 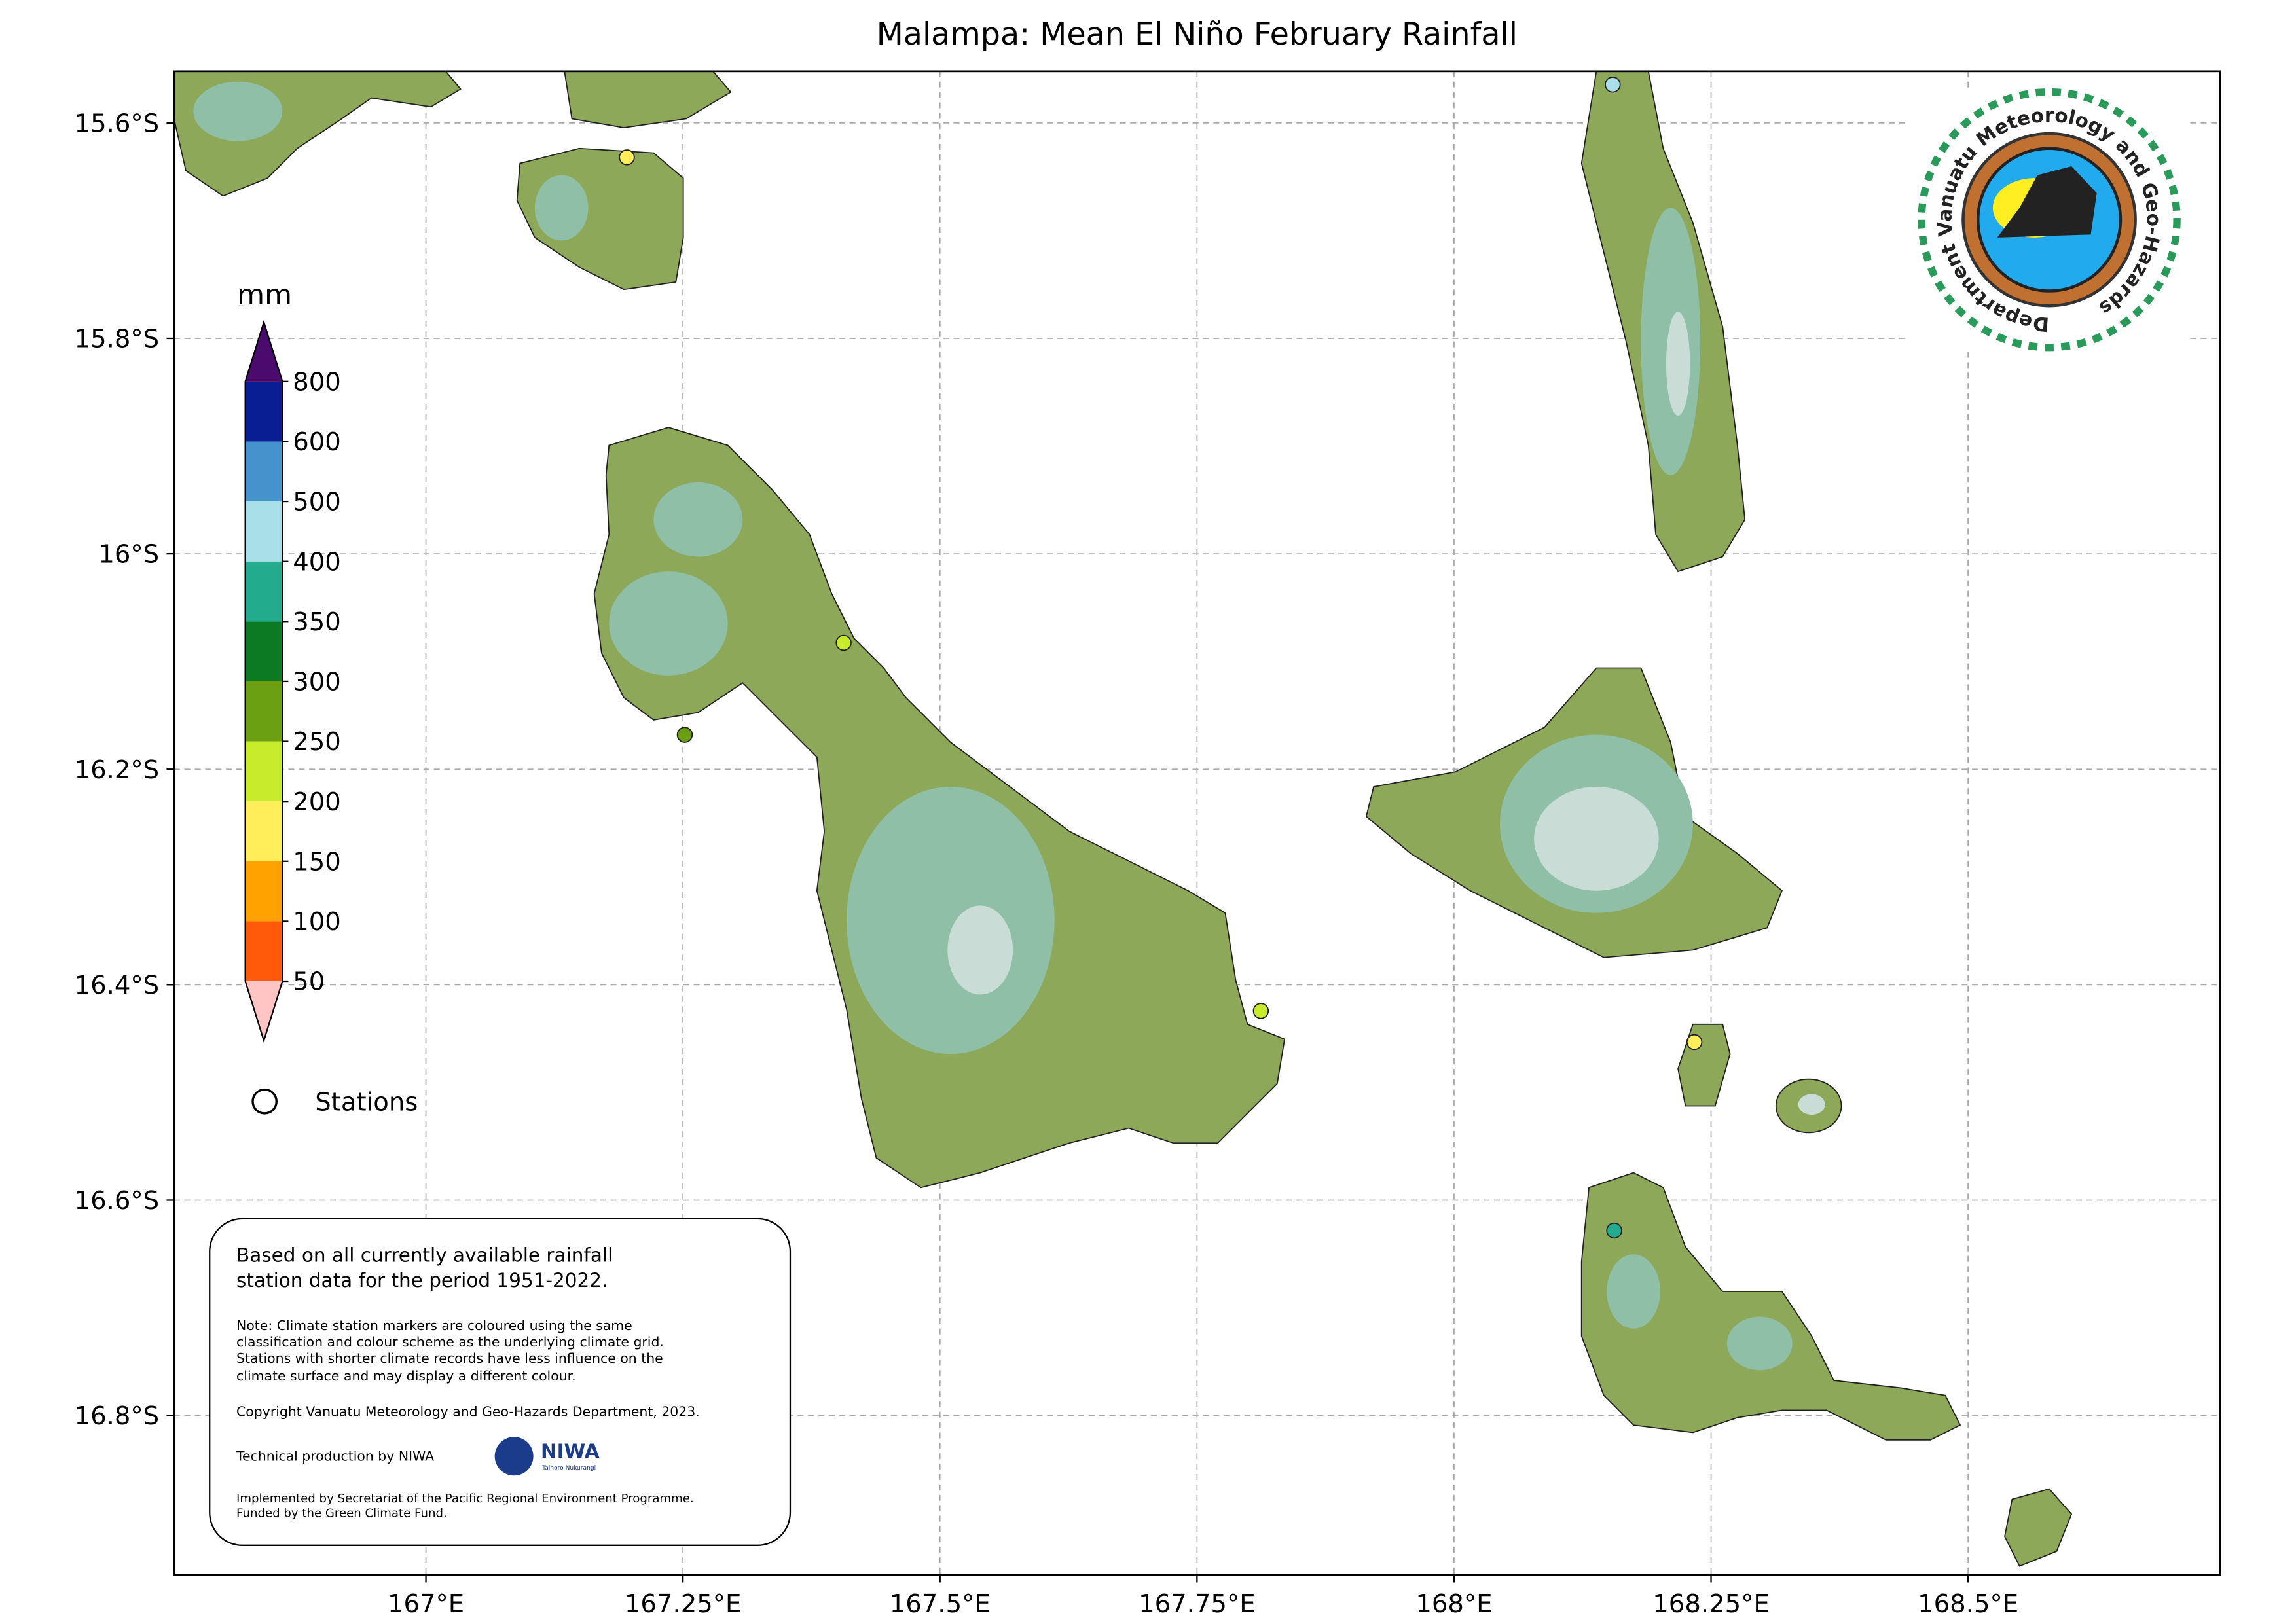 What do you see at coordinates (940, 1604) in the screenshot?
I see `x-tick-label: 167.5°E` at bounding box center [940, 1604].